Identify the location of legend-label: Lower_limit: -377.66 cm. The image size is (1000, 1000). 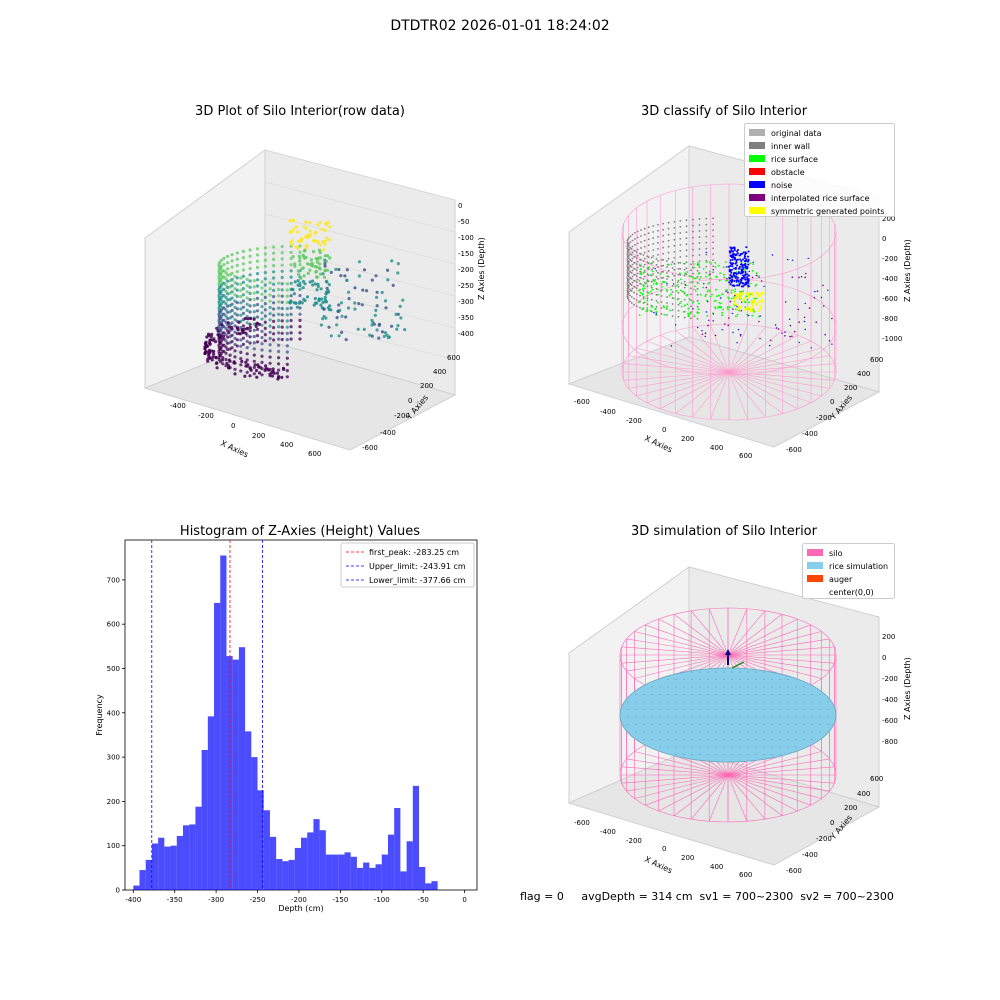
(417, 580).